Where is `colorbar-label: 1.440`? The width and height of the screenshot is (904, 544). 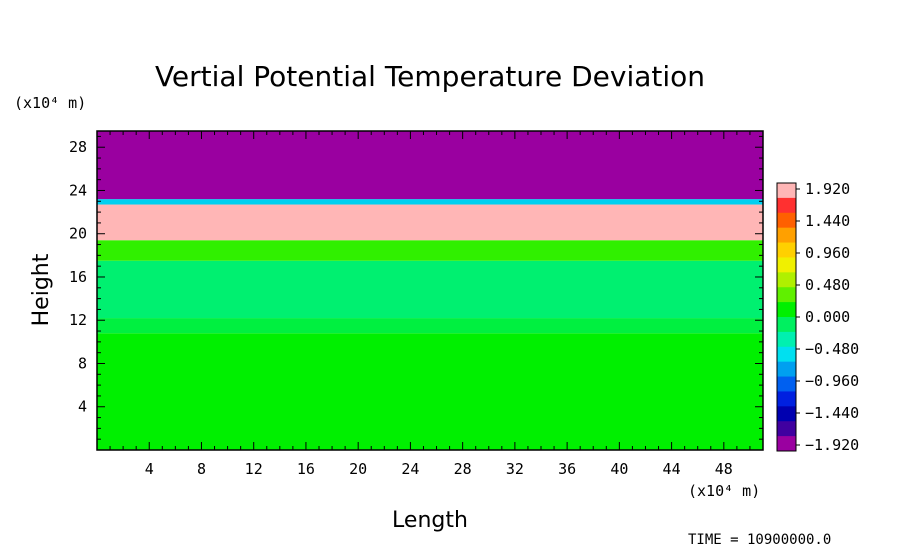 colorbar-label: 1.440 is located at coordinates (827, 221).